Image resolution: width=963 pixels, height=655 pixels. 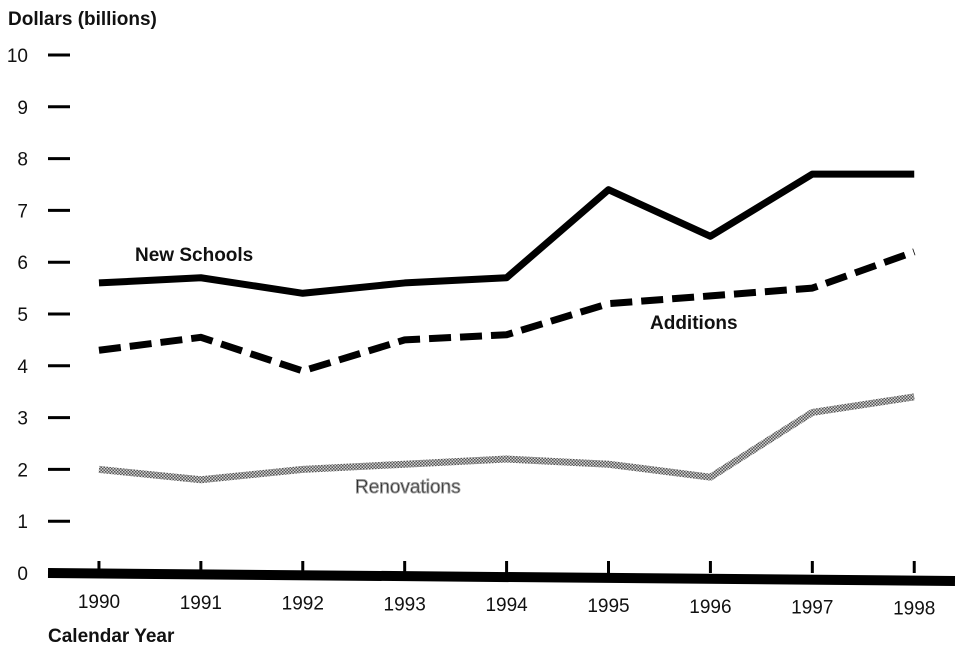 I want to click on x-tick-label: 1995, so click(x=608, y=606).